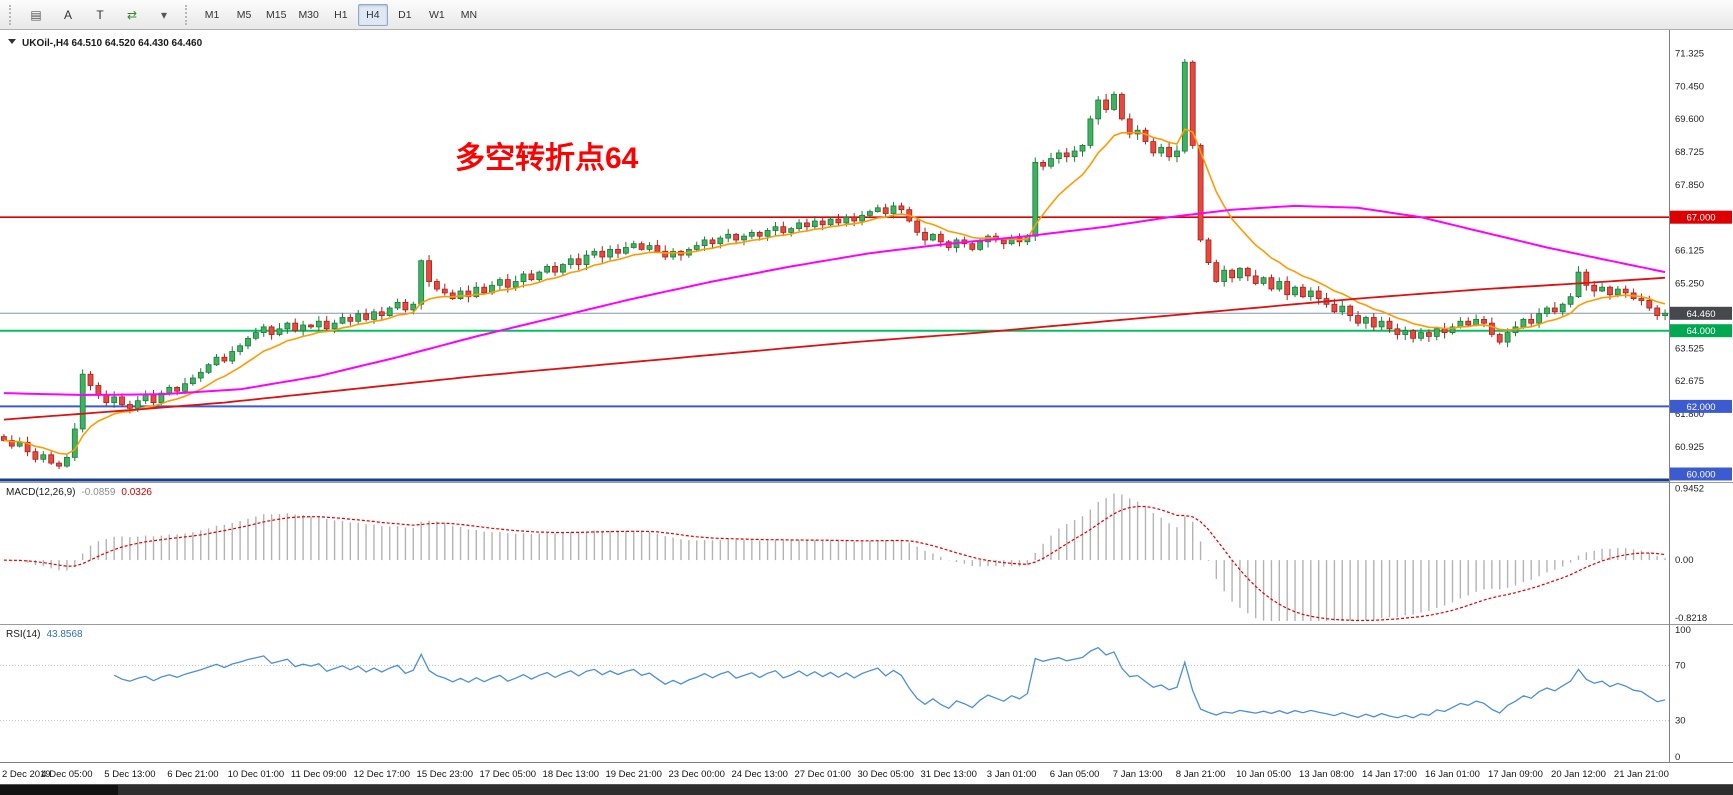  What do you see at coordinates (1689, 283) in the screenshot?
I see `svg-text: 65.250` at bounding box center [1689, 283].